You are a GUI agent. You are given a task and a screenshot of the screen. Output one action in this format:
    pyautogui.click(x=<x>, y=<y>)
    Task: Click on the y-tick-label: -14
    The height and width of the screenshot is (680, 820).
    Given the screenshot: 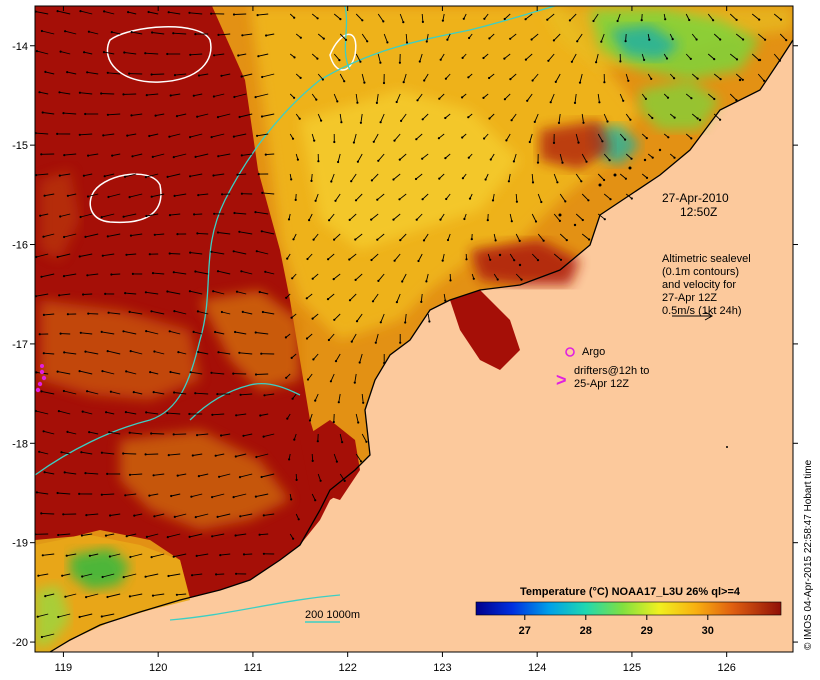 What is the action you would take?
    pyautogui.click(x=20, y=47)
    